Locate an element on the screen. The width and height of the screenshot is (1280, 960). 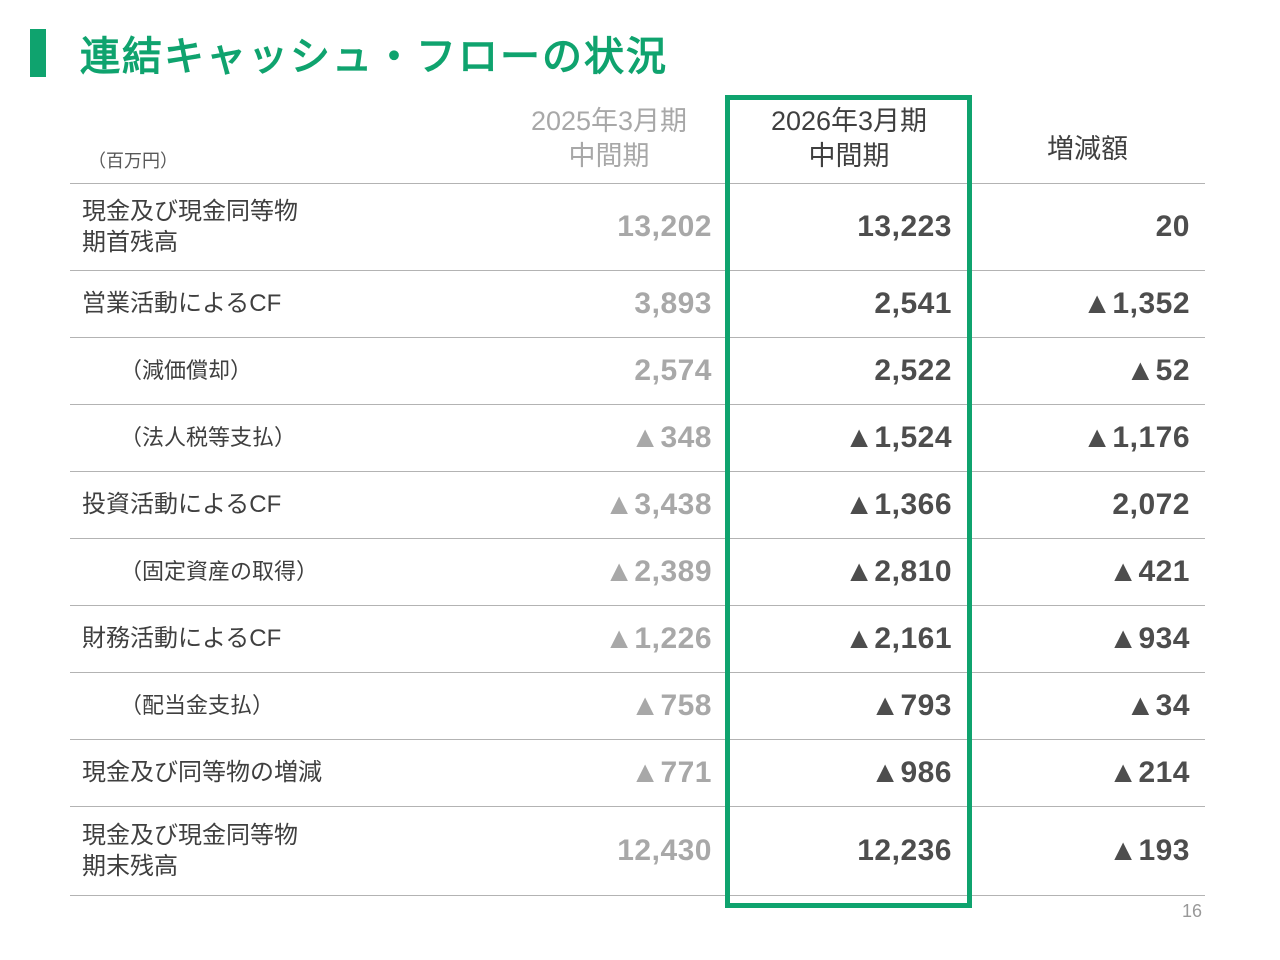
table-row: （法人税等支払） ▲348 ▲1,524 ▲1,176 is located at coordinates (637, 437).